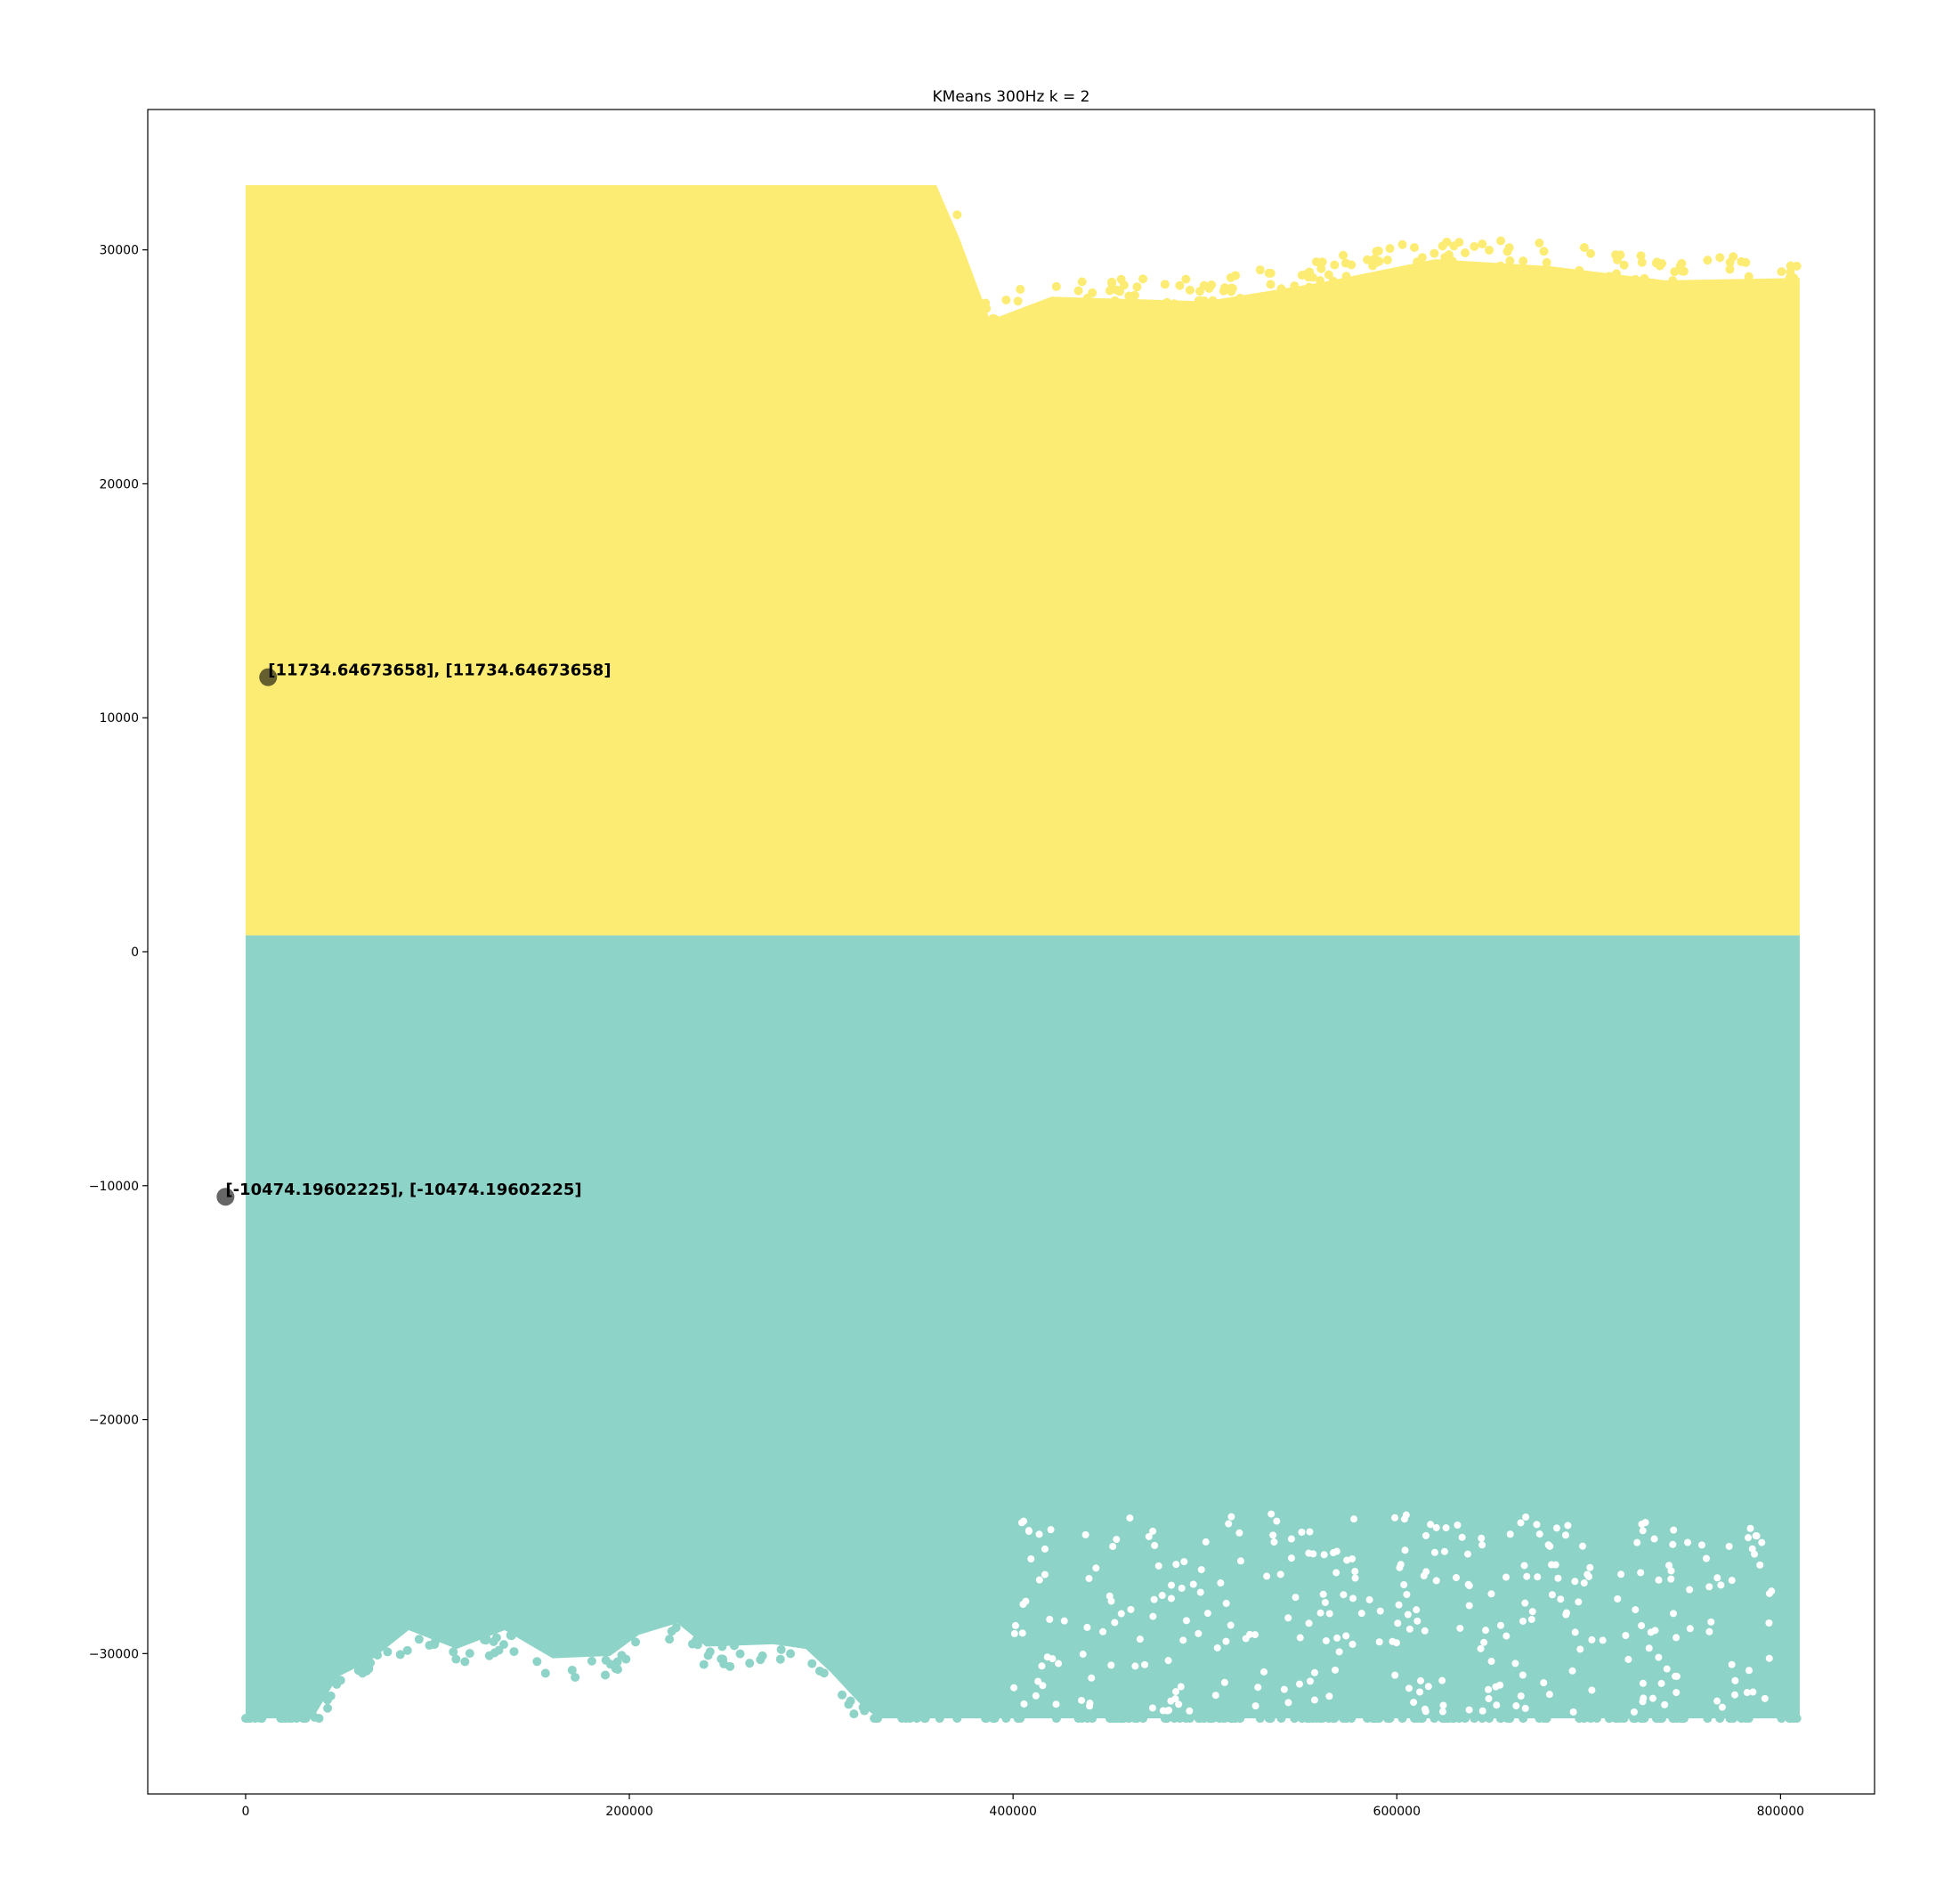 The height and width of the screenshot is (1899, 1960). What do you see at coordinates (1012, 97) in the screenshot?
I see `chart-title: KMeans 300Hz k = 2` at bounding box center [1012, 97].